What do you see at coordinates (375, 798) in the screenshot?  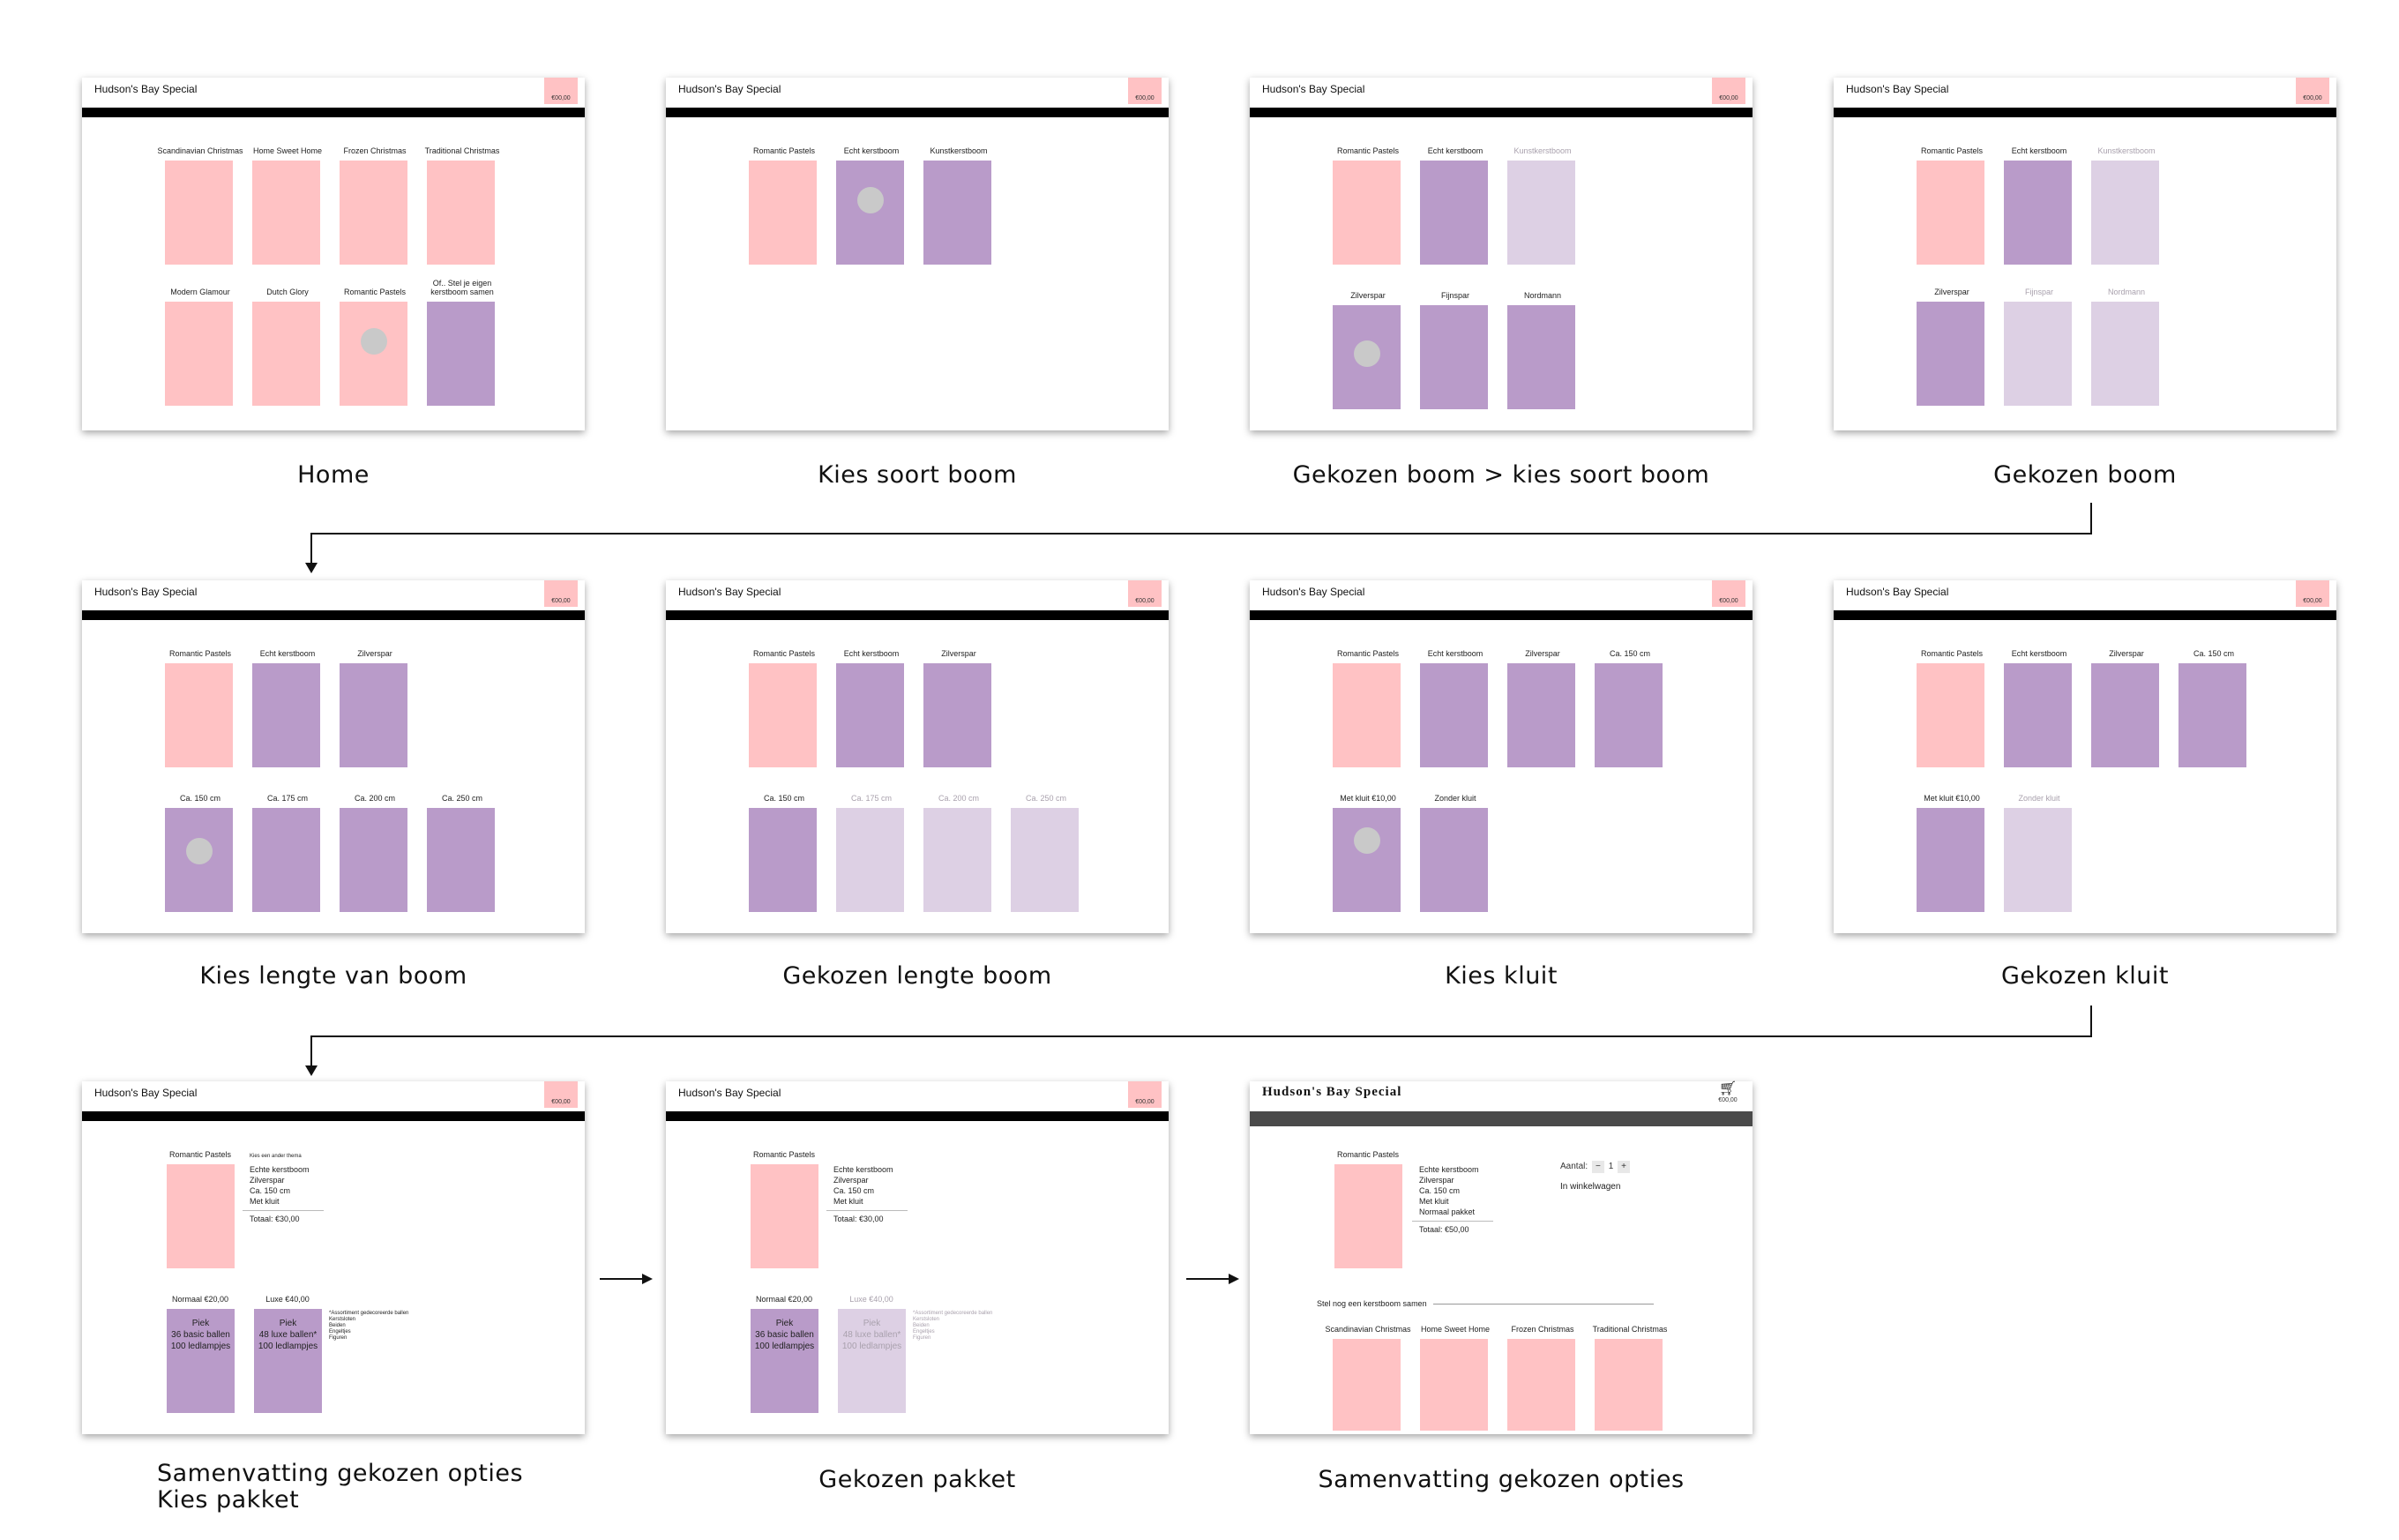 I see `option-label: Ca. 200 cm` at bounding box center [375, 798].